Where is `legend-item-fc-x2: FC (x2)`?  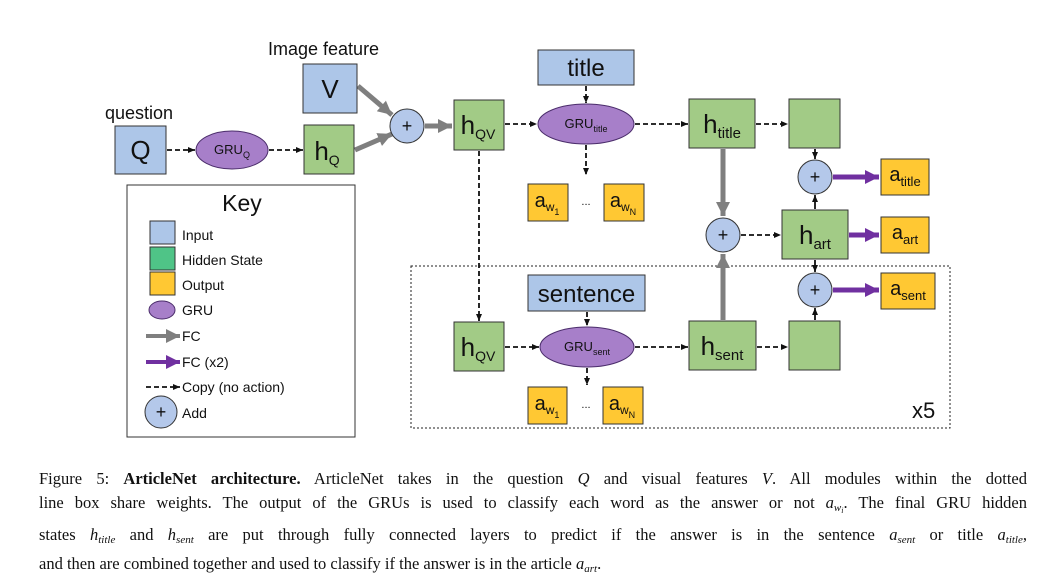
legend-item-fc-x2: FC (x2) is located at coordinates (187, 362).